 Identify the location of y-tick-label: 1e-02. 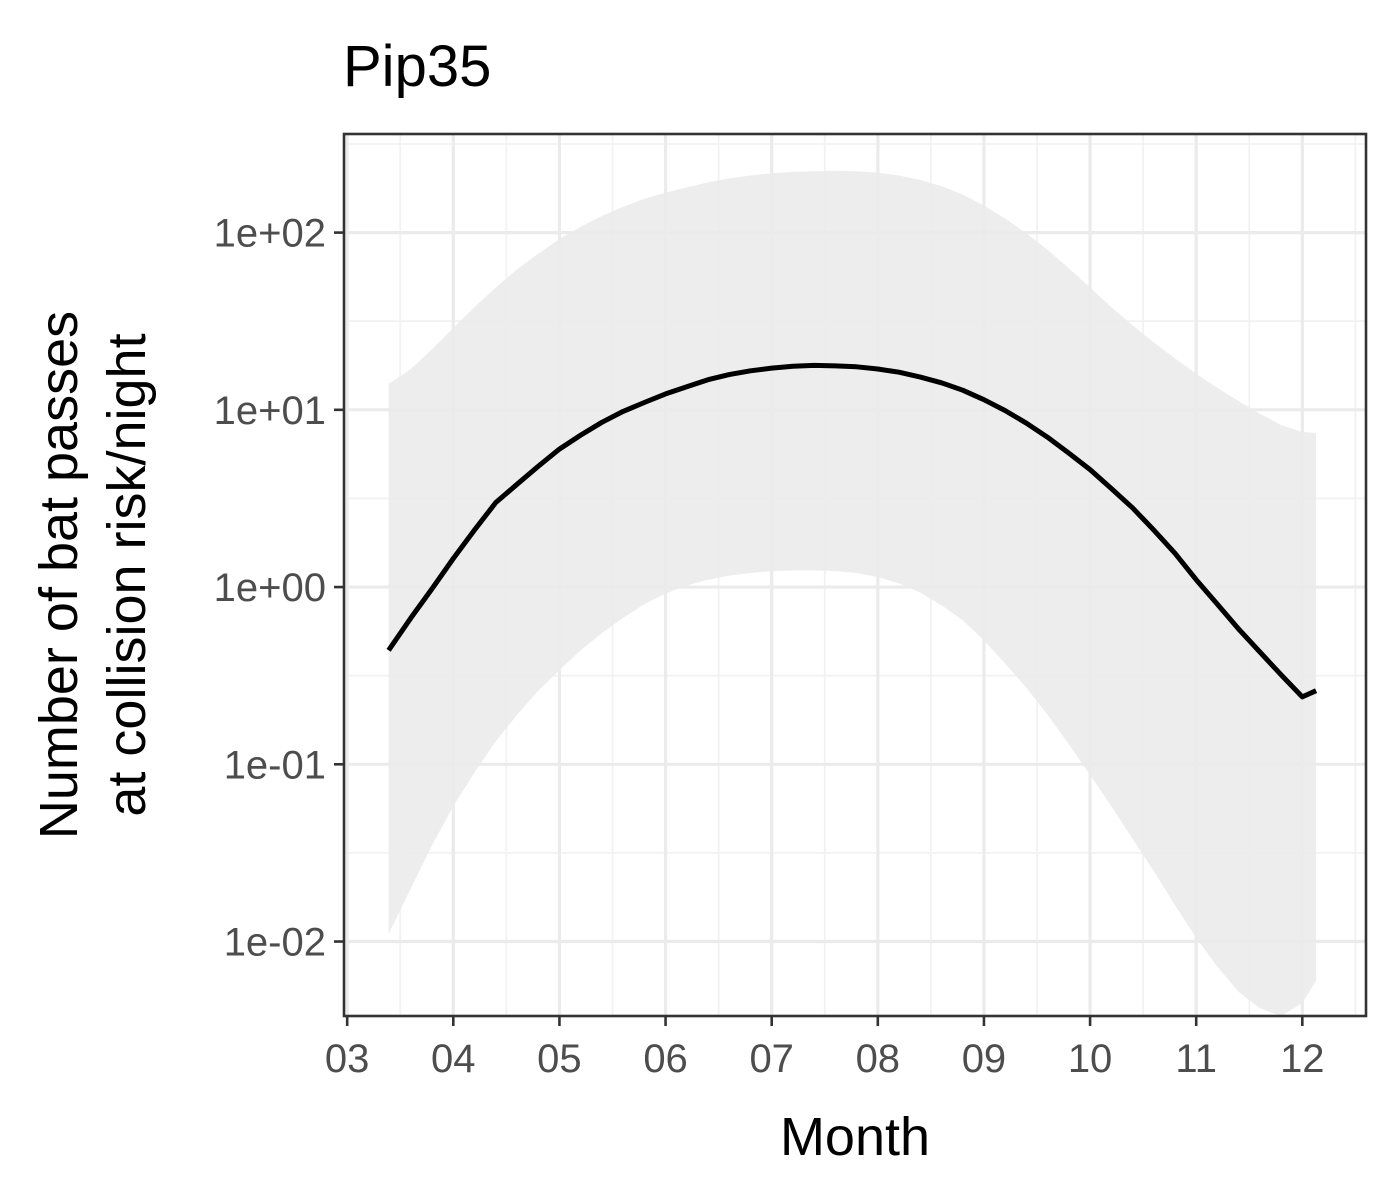
(275, 943).